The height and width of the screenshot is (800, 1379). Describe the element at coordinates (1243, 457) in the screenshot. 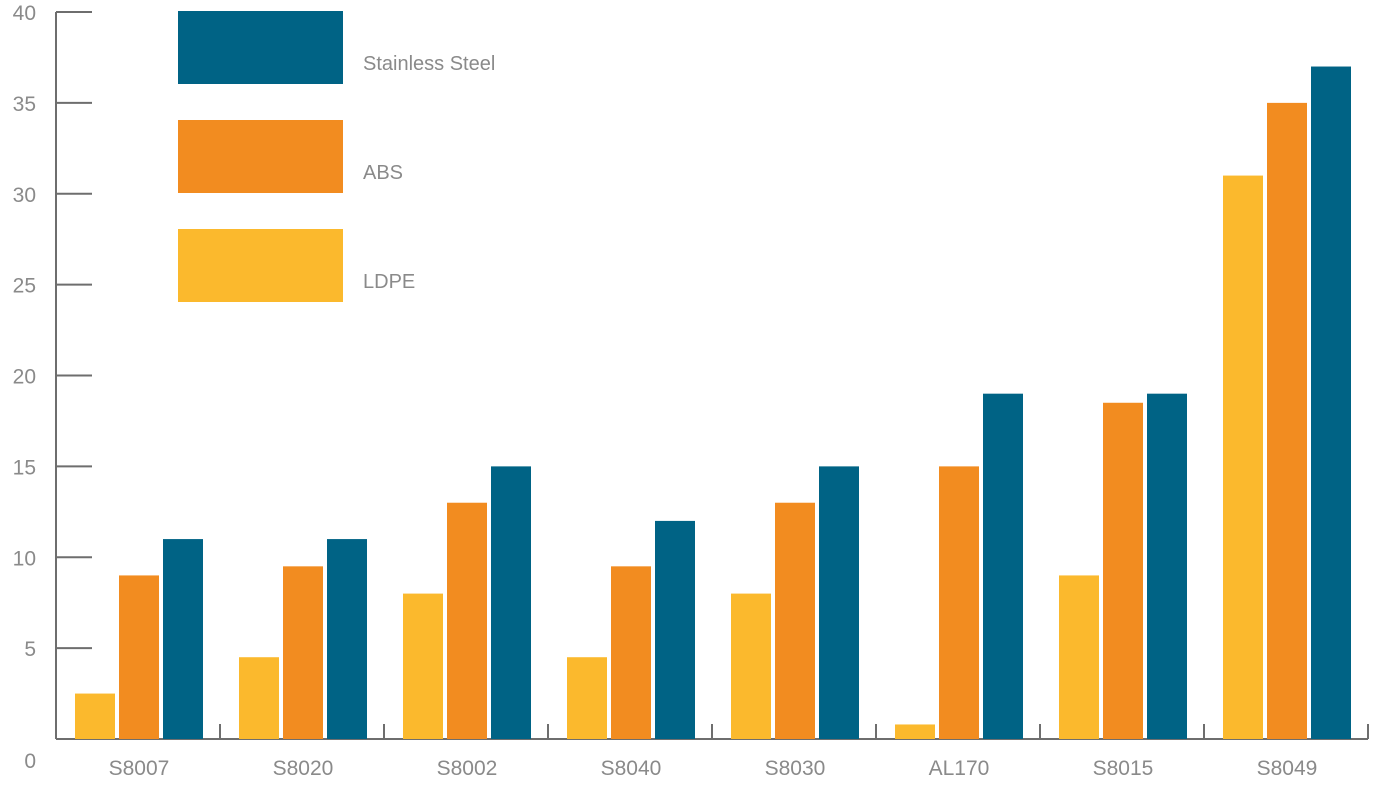

I see `bar-ldpe-s8049` at that location.